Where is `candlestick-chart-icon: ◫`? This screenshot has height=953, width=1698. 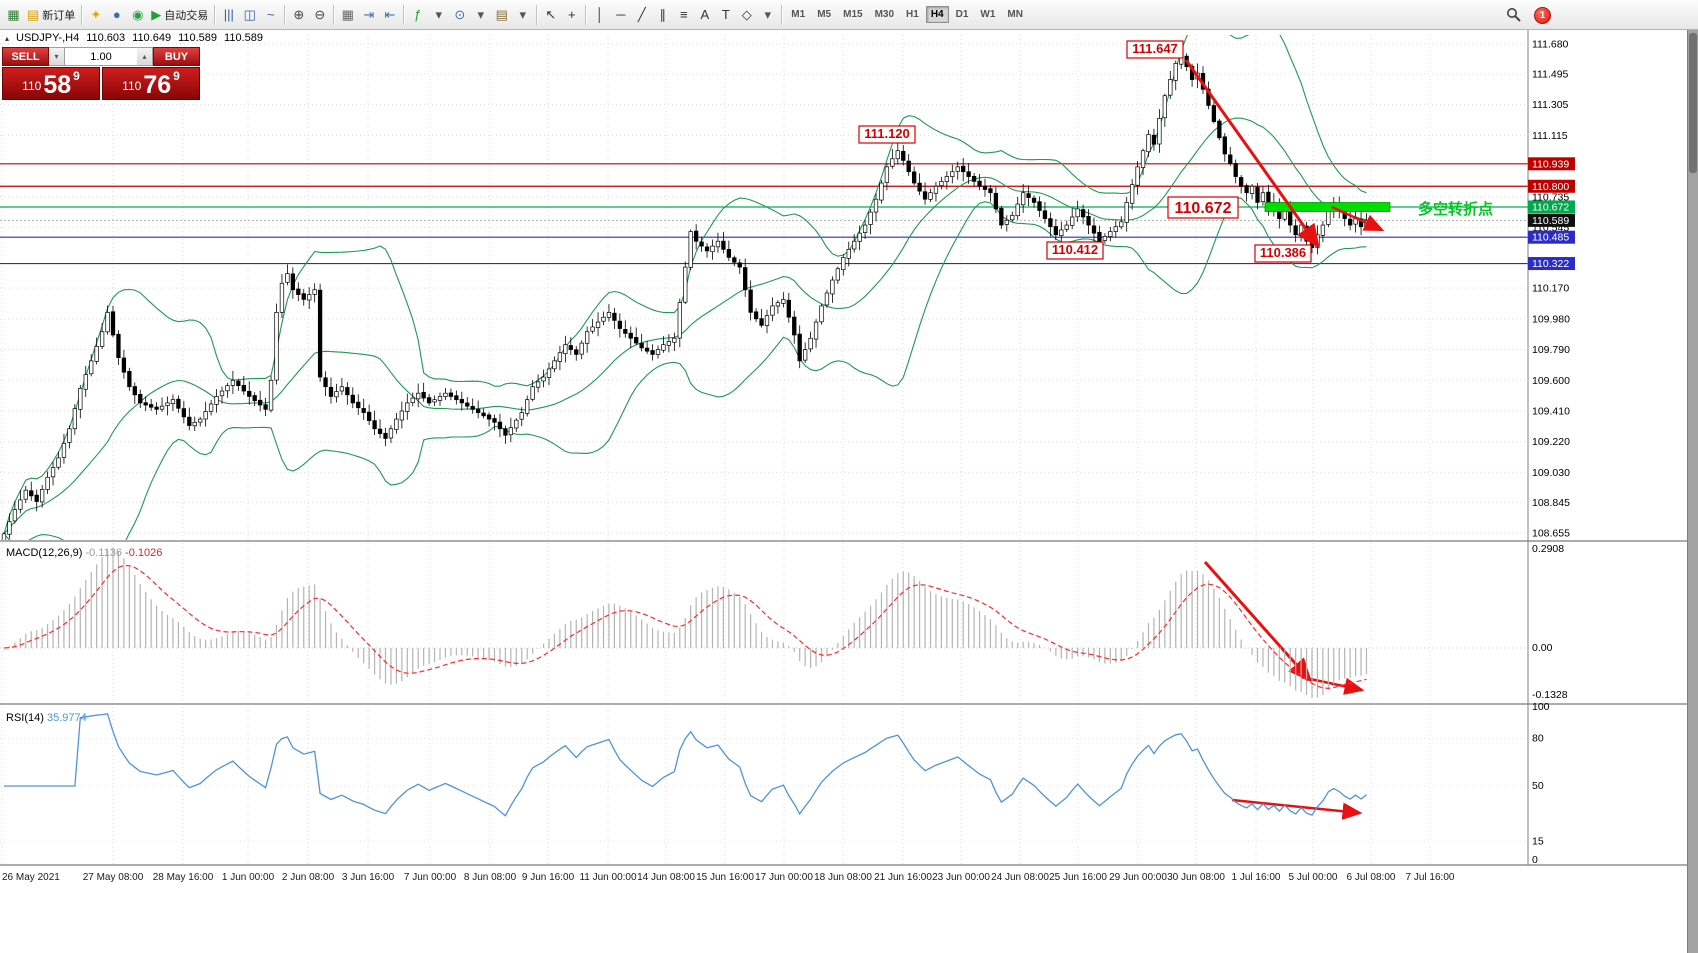 candlestick-chart-icon: ◫ is located at coordinates (249, 15).